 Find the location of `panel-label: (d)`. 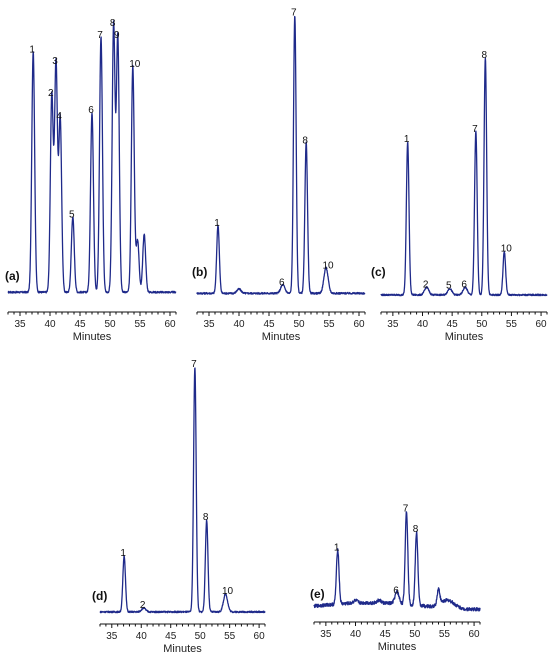

panel-label: (d) is located at coordinates (99, 596).